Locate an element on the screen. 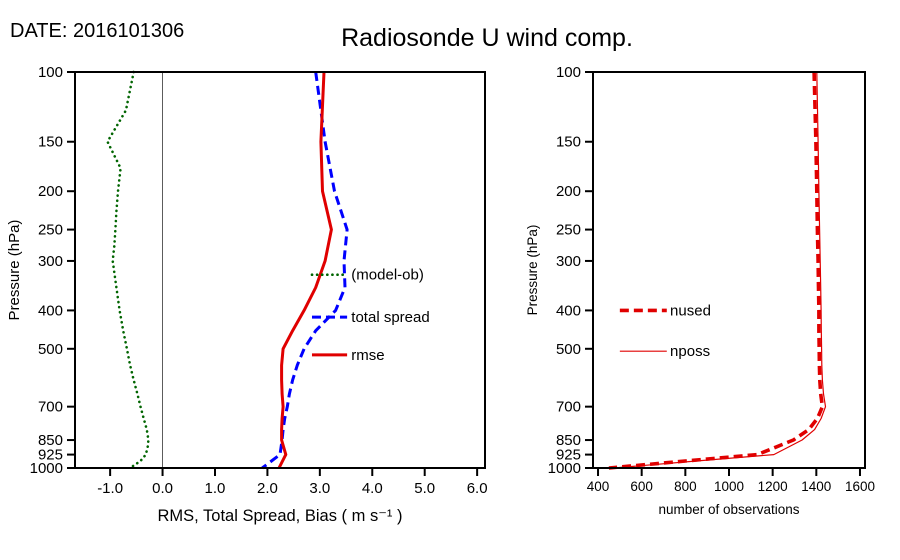 This screenshot has height=560, width=900. x-tick-label: 4.0 is located at coordinates (372, 488).